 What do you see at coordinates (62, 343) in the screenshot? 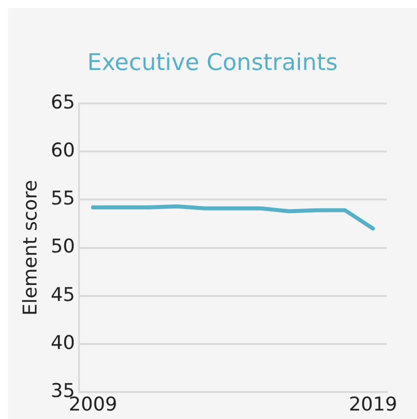
I see `y-tick-label: 40` at bounding box center [62, 343].